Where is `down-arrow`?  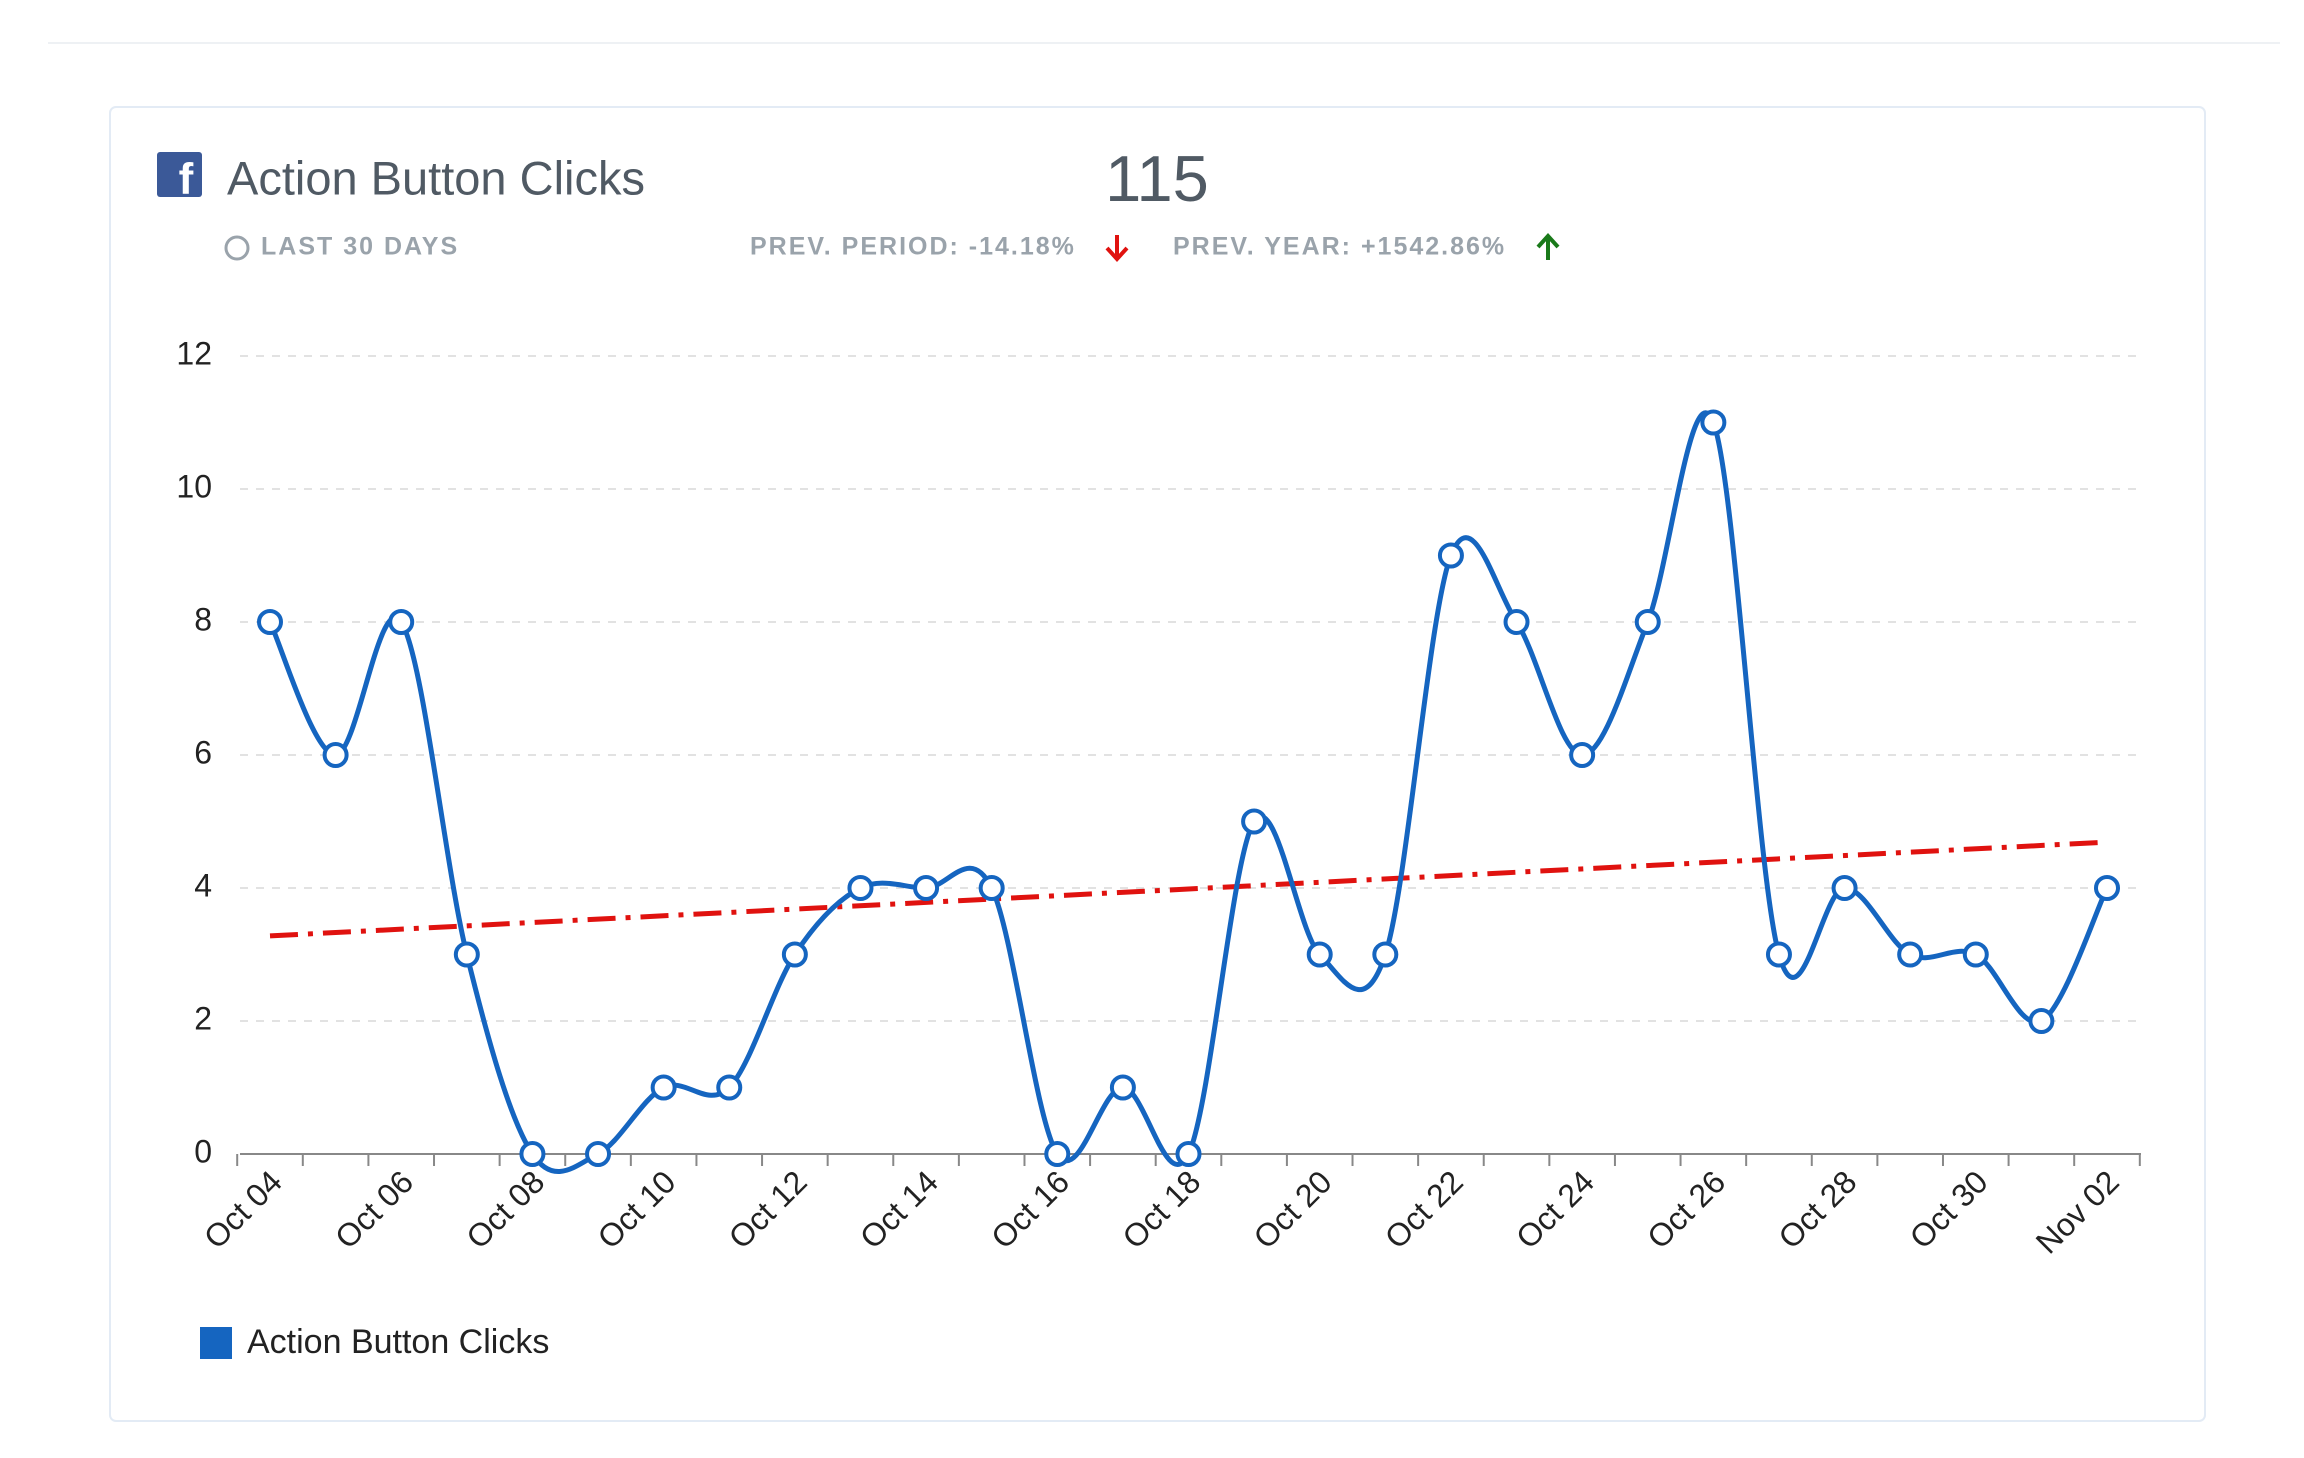
down-arrow is located at coordinates (1117, 248).